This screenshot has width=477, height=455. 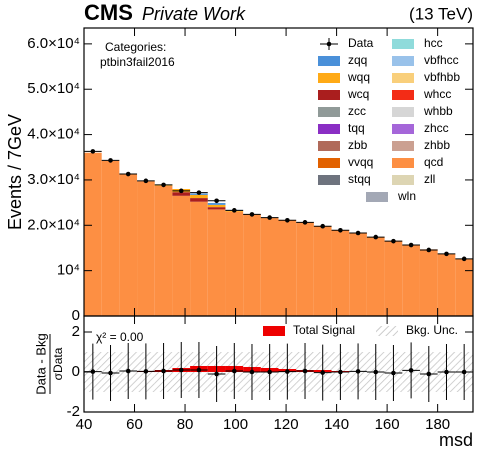 What do you see at coordinates (437, 145) in the screenshot?
I see `legend-label: zhbb` at bounding box center [437, 145].